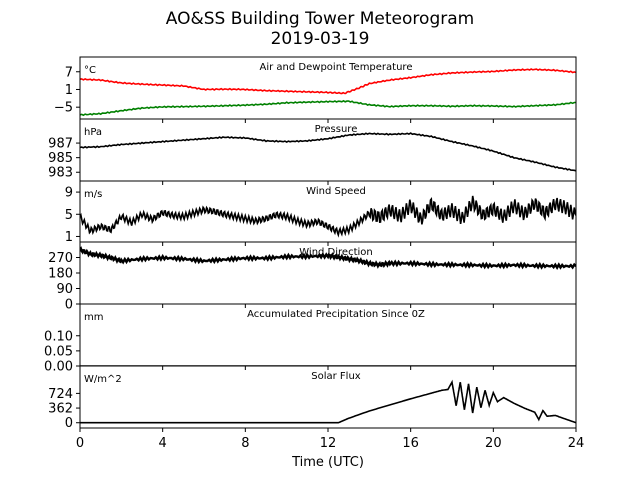 This screenshot has height=480, width=640. I want to click on panel-unit-wind_speed: m/s, so click(93, 194).